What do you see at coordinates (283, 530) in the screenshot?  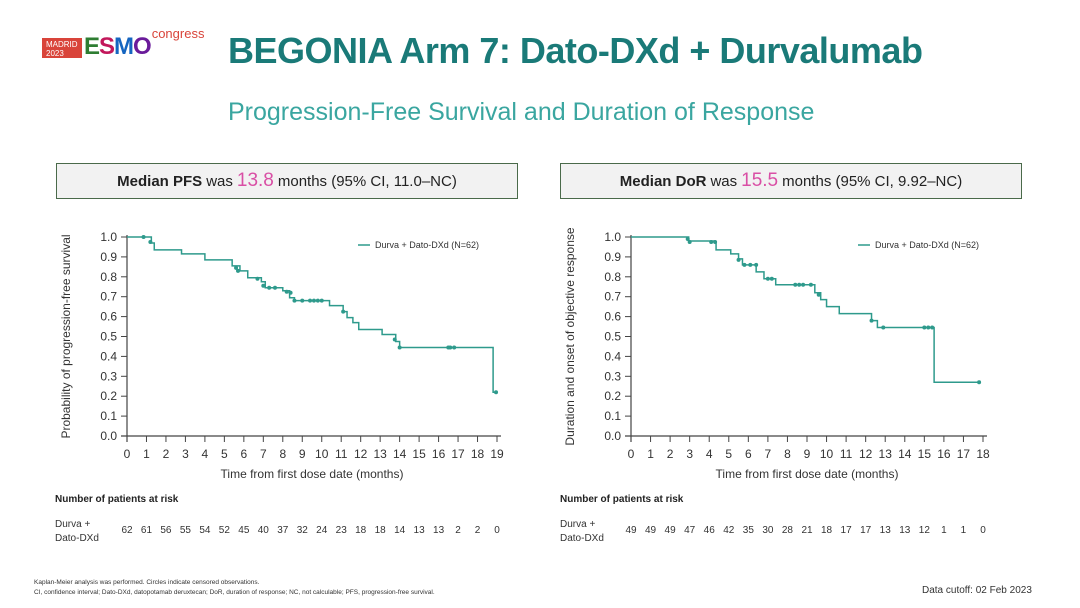 I see `at-risk-value: 37` at bounding box center [283, 530].